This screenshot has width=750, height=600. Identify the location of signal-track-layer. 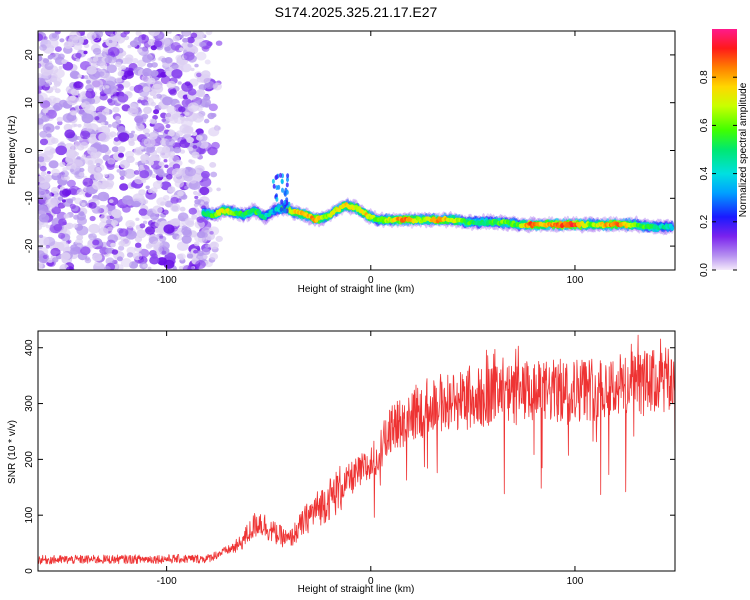
(438, 204).